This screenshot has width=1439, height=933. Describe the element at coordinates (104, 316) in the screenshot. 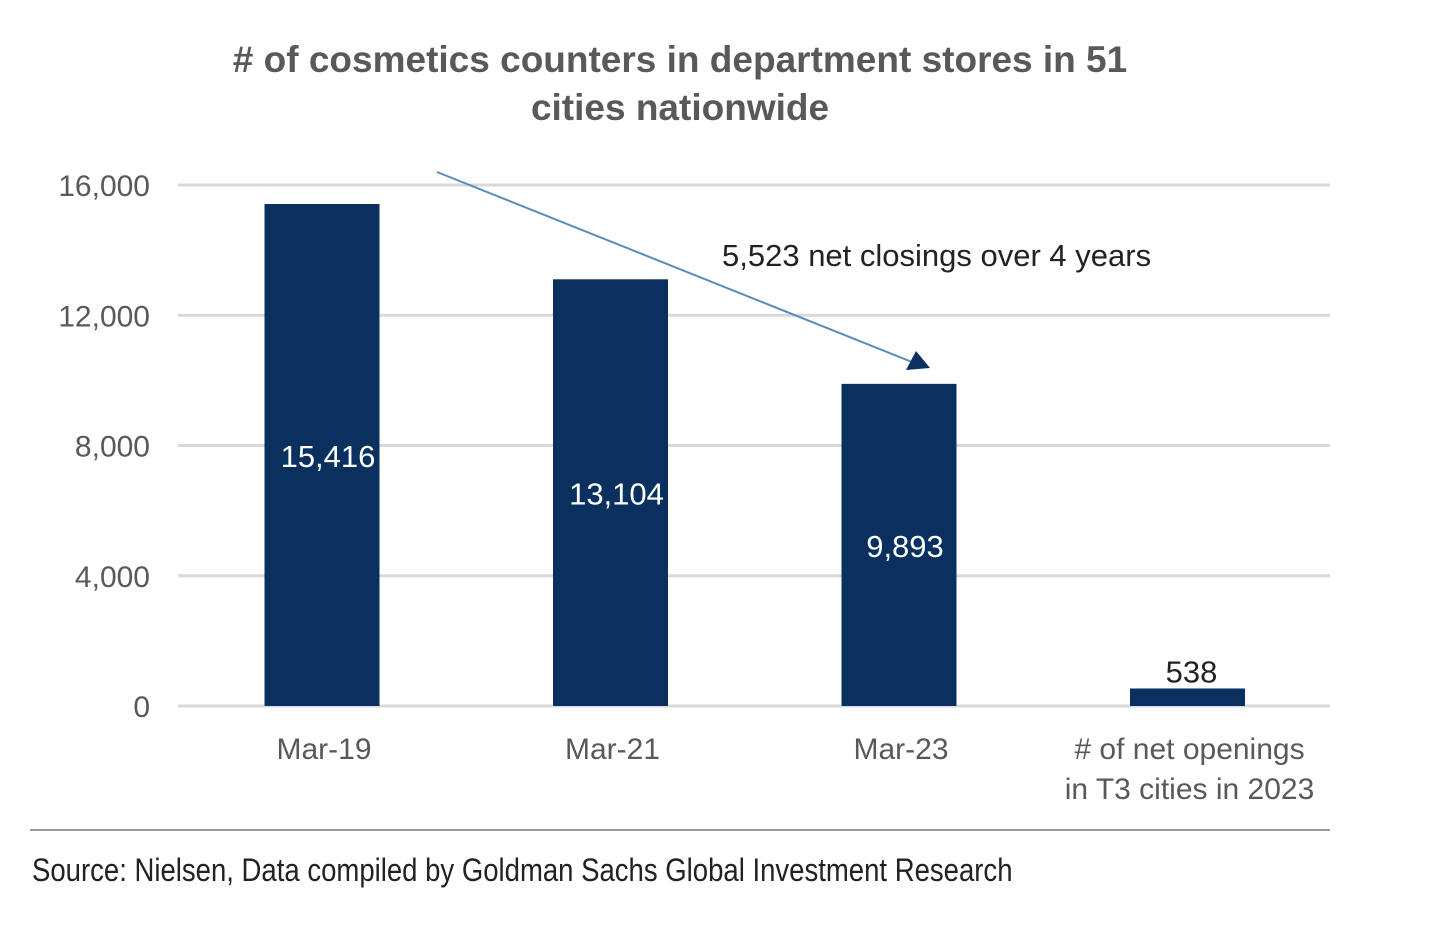

I see `y-tick-label: 12,000` at that location.